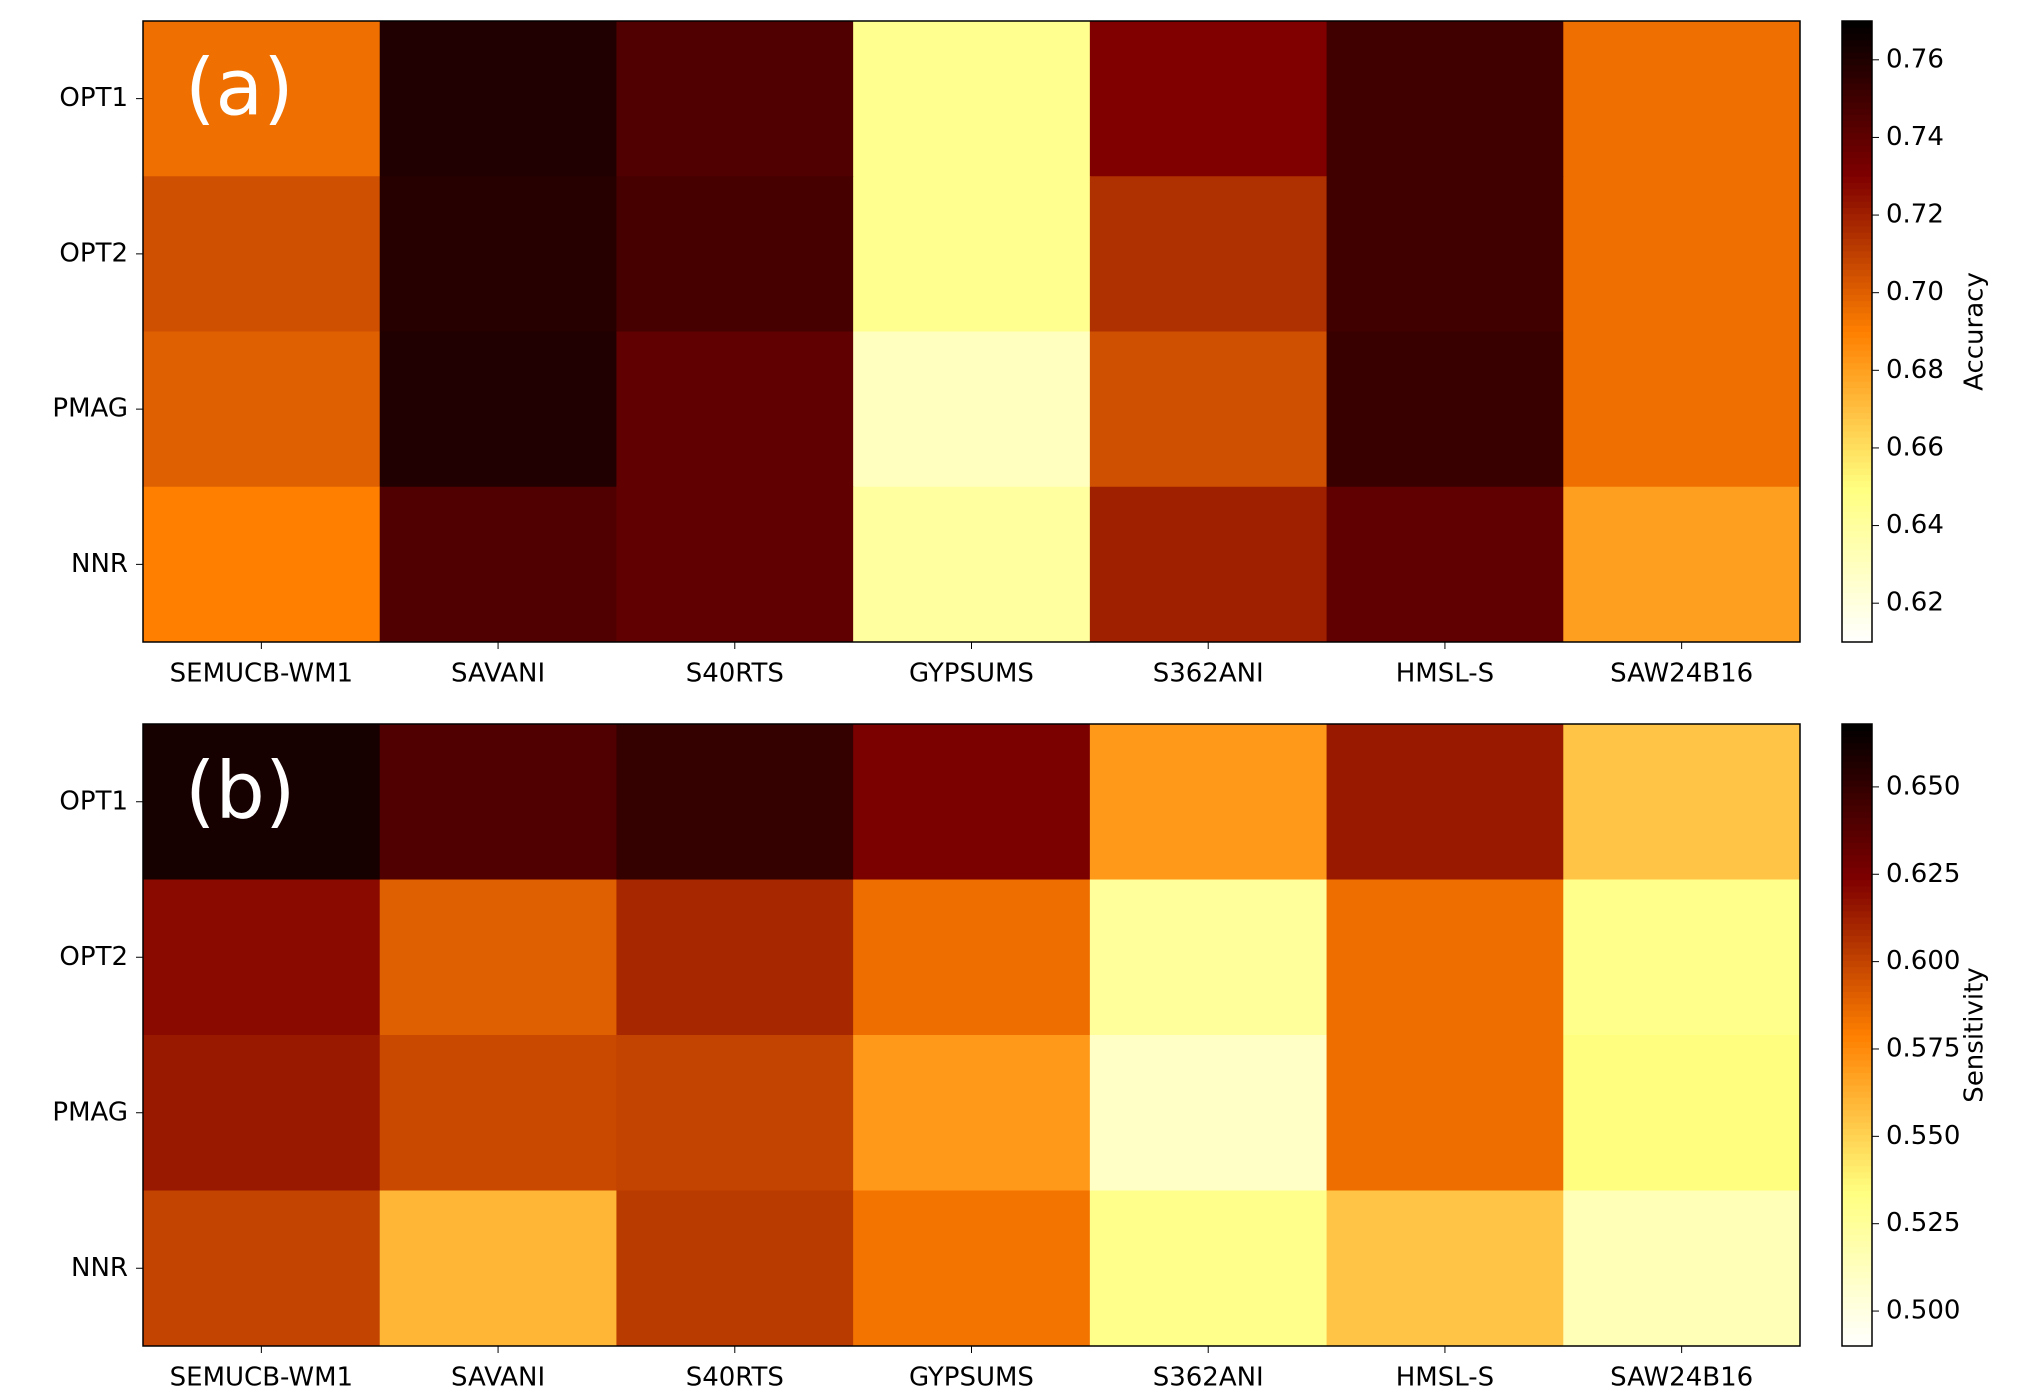 This screenshot has height=1398, width=2027. What do you see at coordinates (1975, 1034) in the screenshot?
I see `colorbar-label: Sensitivity` at bounding box center [1975, 1034].